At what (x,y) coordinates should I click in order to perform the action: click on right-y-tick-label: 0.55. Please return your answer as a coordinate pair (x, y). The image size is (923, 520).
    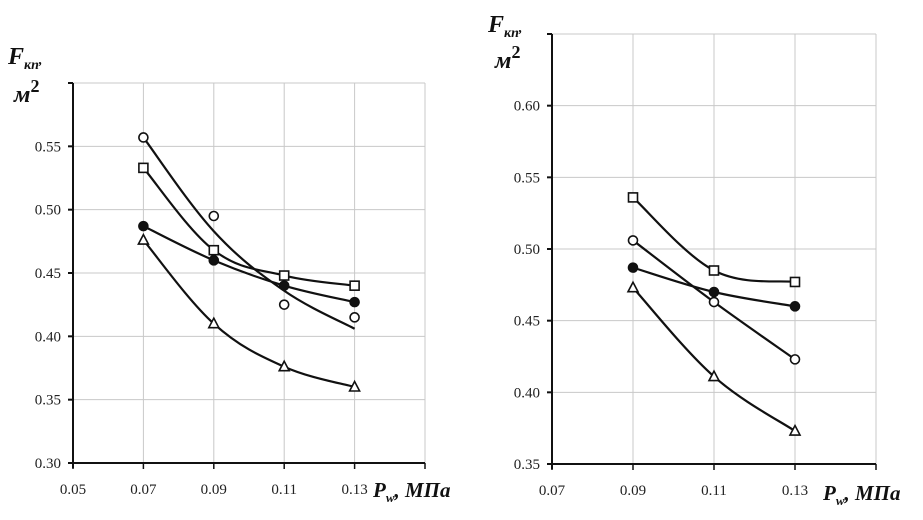
    Looking at the image, I should click on (527, 178).